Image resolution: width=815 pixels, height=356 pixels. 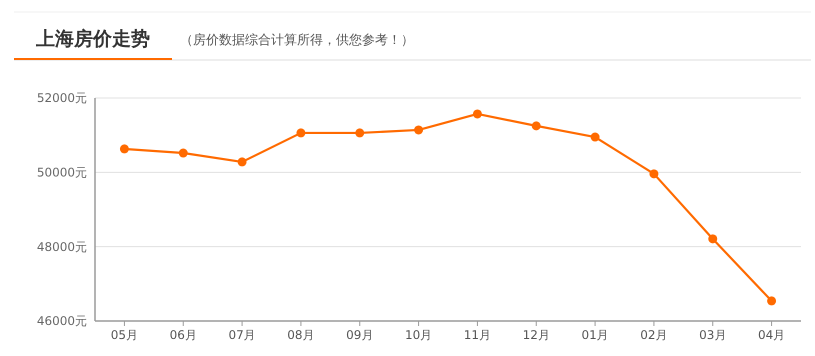 I want to click on x-tick-label: 12月, so click(x=536, y=335).